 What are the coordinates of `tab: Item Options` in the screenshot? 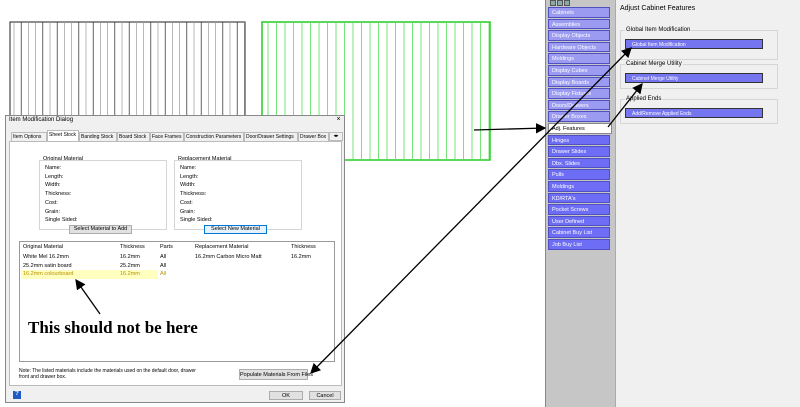 It's located at (29, 136).